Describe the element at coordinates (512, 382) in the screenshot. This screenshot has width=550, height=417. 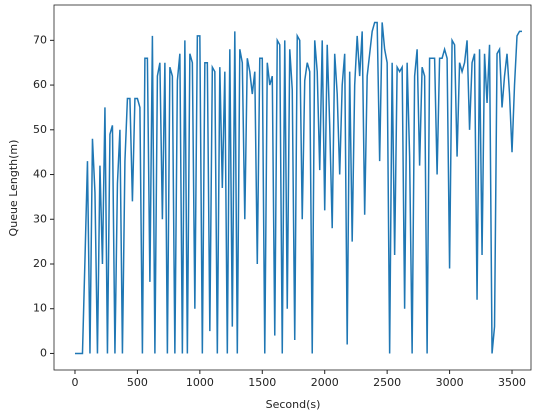
I see `x-tick-label: 3500` at that location.